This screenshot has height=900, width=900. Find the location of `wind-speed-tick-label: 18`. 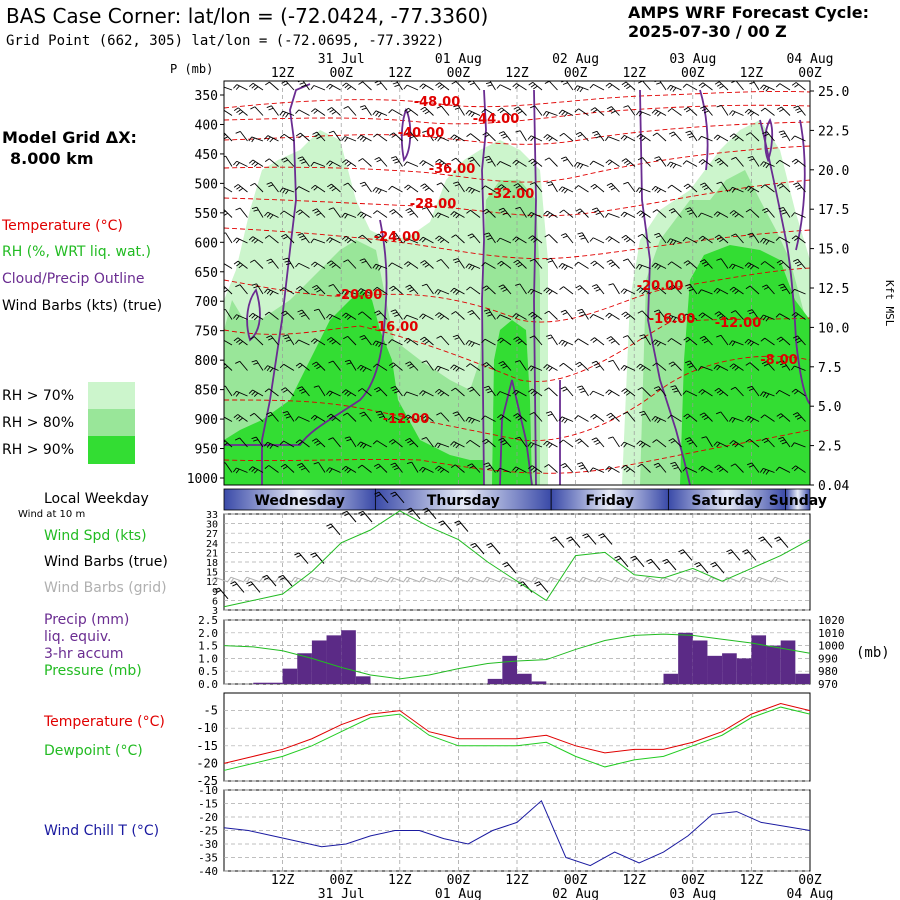

wind-speed-tick-label: 18 is located at coordinates (212, 563).